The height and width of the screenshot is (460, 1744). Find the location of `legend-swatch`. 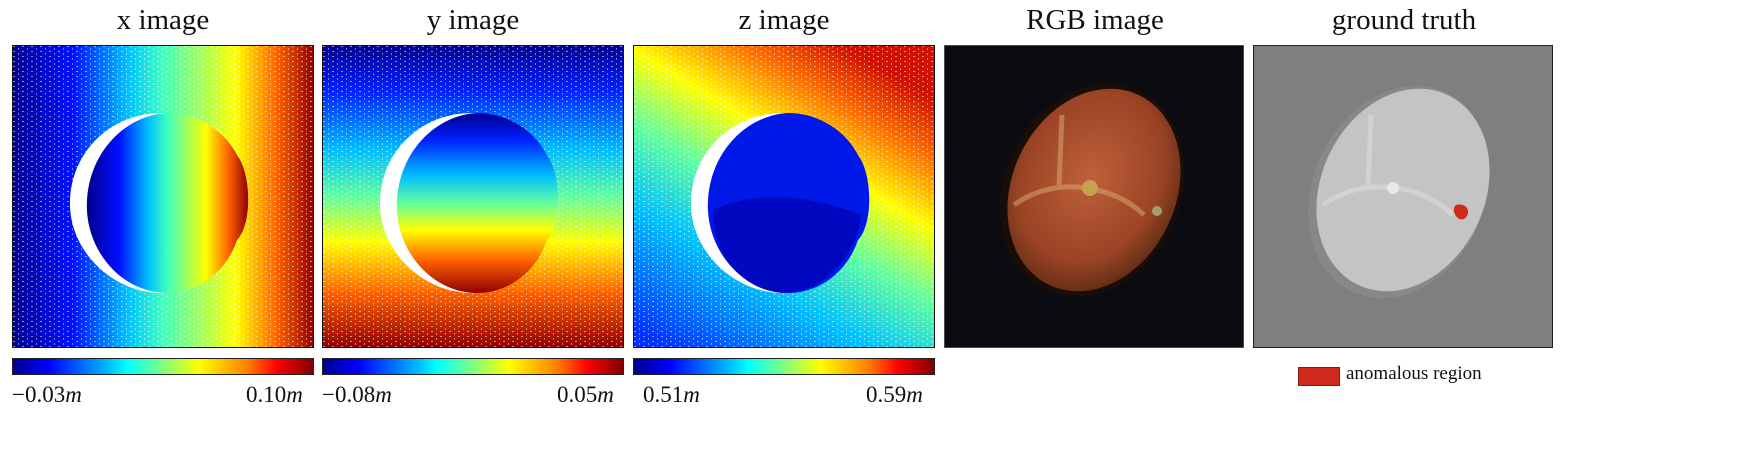

legend-swatch is located at coordinates (1319, 376).